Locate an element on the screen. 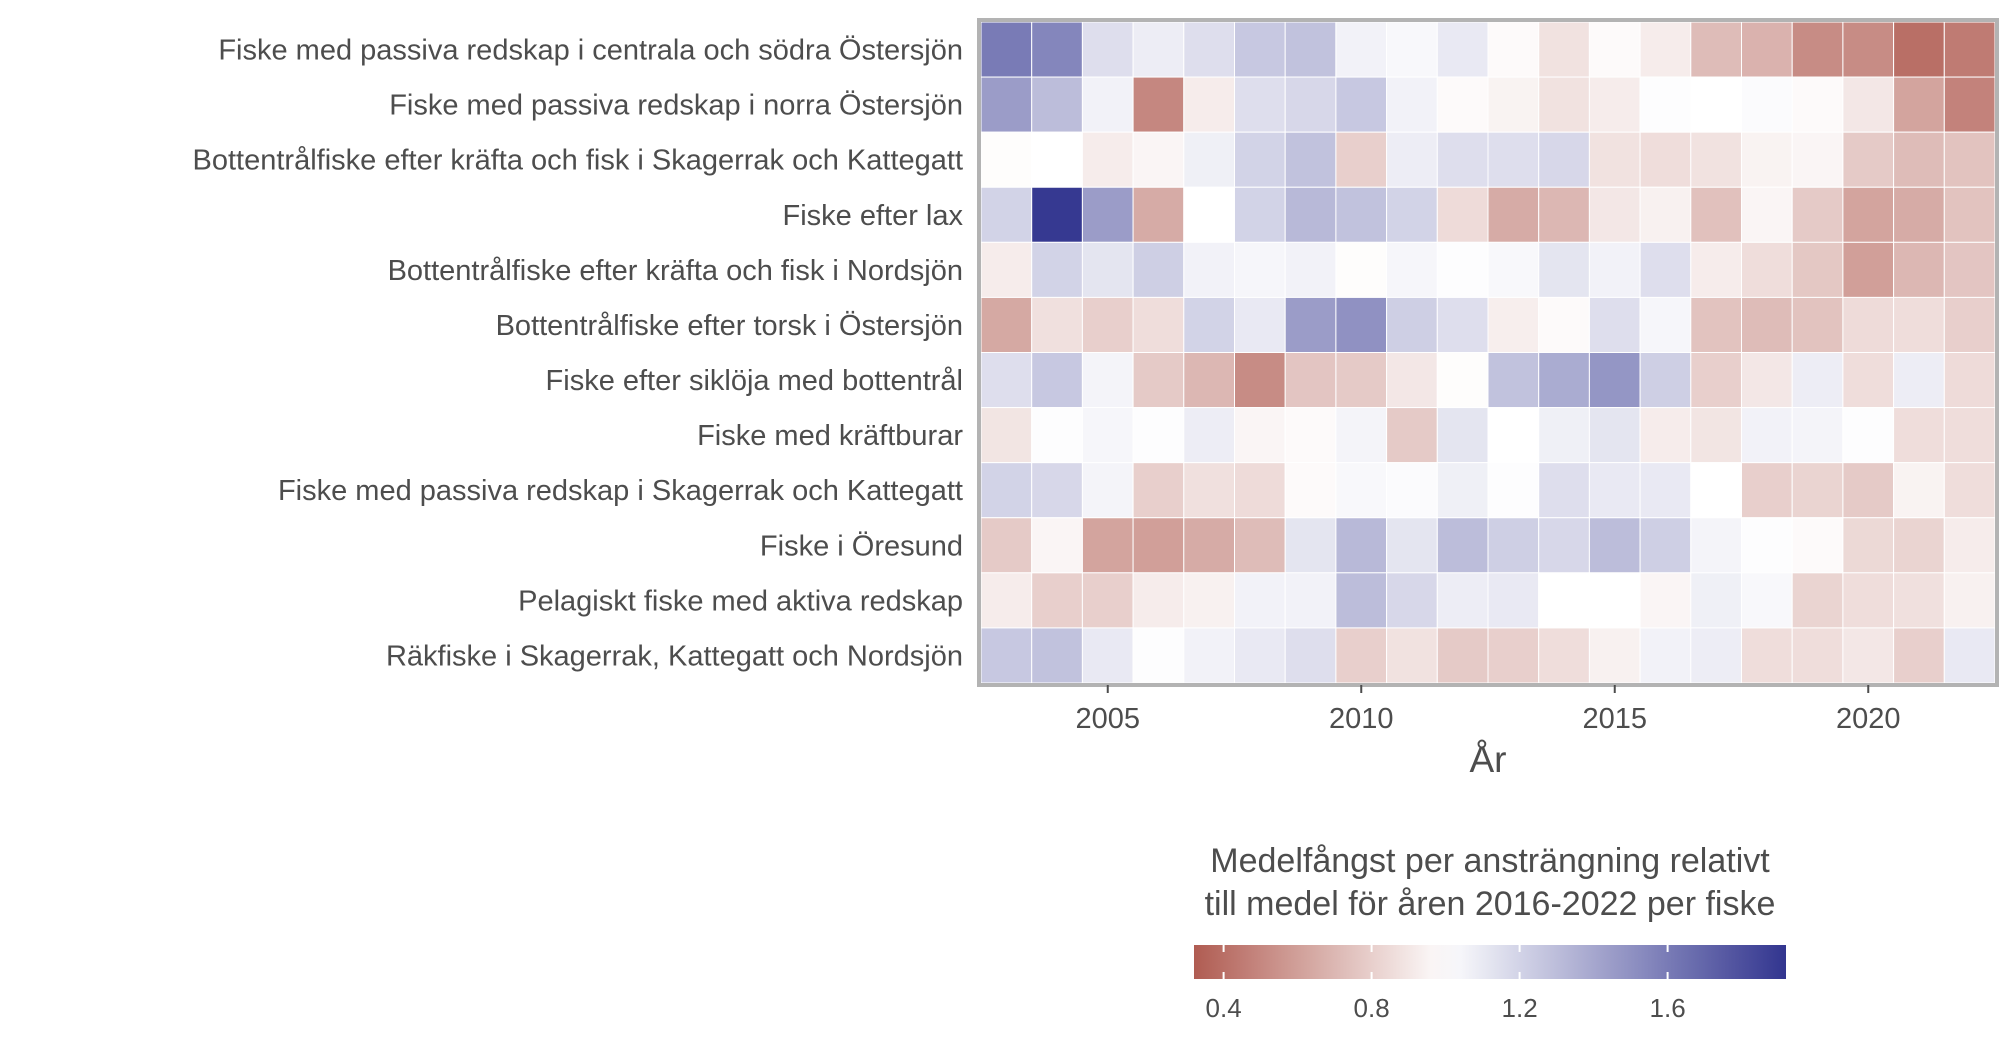 This screenshot has width=2007, height=1062. legend-title-line-2: till medel för åren 2016-2022 per fiske is located at coordinates (1490, 904).